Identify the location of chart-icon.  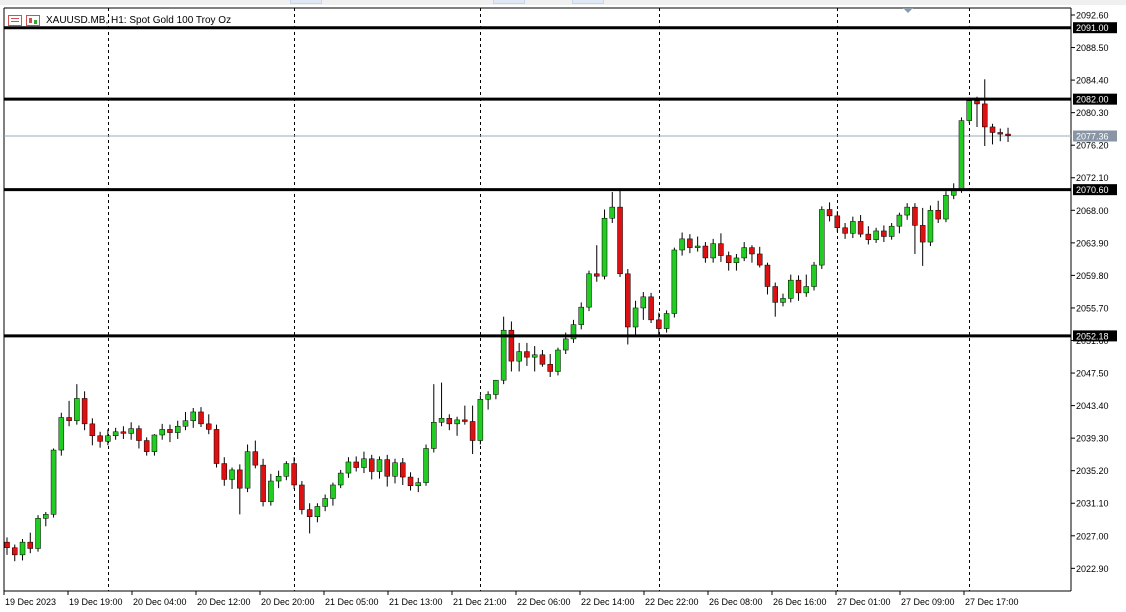
(33, 20).